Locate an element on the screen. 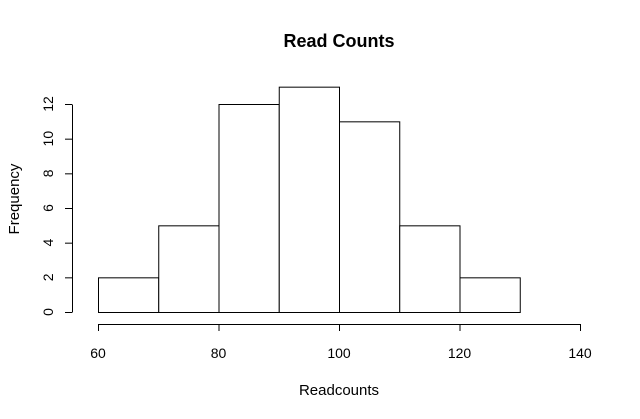 The image size is (640, 419). y-tick-label-0: 0 is located at coordinates (48, 312).